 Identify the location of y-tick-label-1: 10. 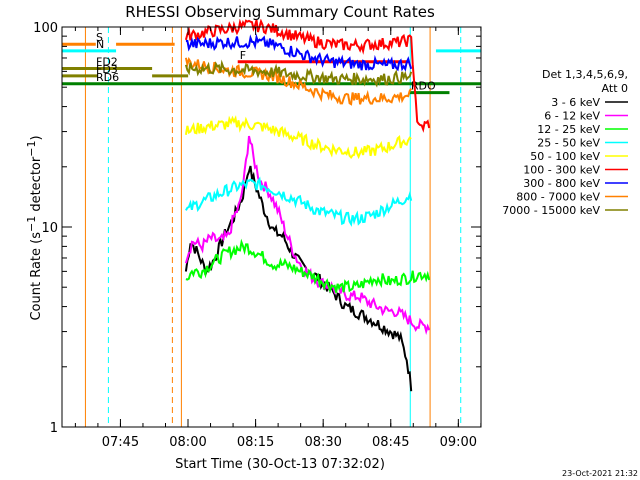
(49, 228).